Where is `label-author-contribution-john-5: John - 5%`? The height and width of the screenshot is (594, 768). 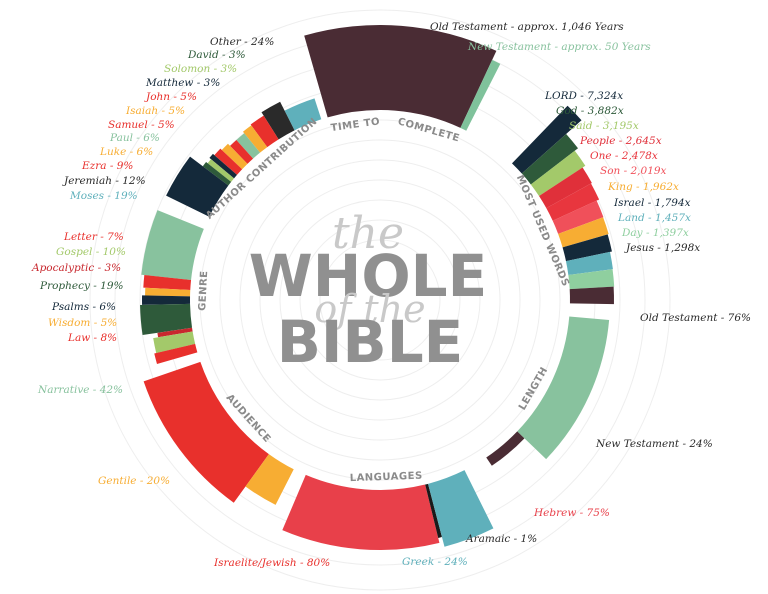 label-author-contribution-john-5: John - 5% is located at coordinates (170, 97).